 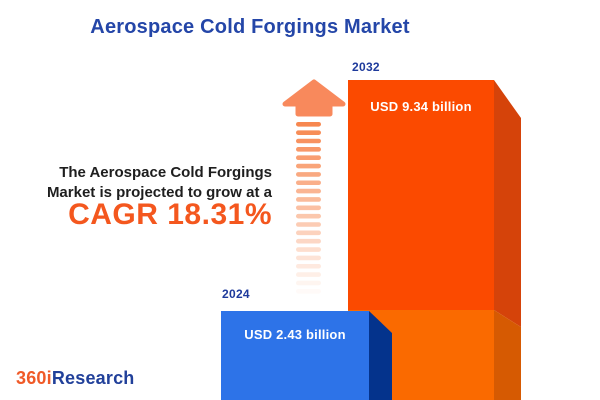 I want to click on annotation-line2: Market is projected to grow at a, so click(x=159, y=192).